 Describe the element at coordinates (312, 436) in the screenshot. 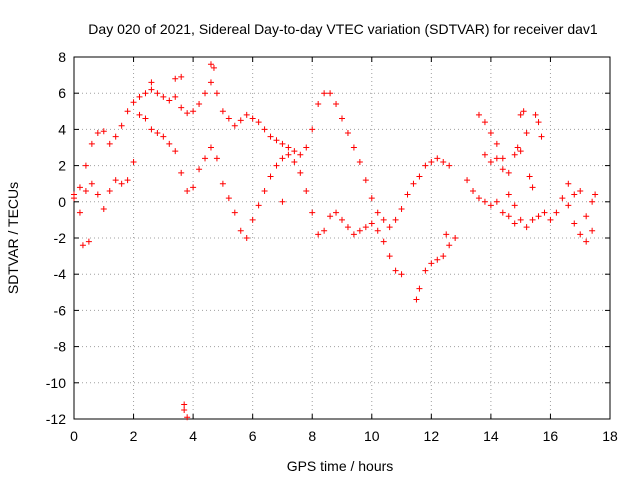

I see `x-tick-label: 8` at that location.